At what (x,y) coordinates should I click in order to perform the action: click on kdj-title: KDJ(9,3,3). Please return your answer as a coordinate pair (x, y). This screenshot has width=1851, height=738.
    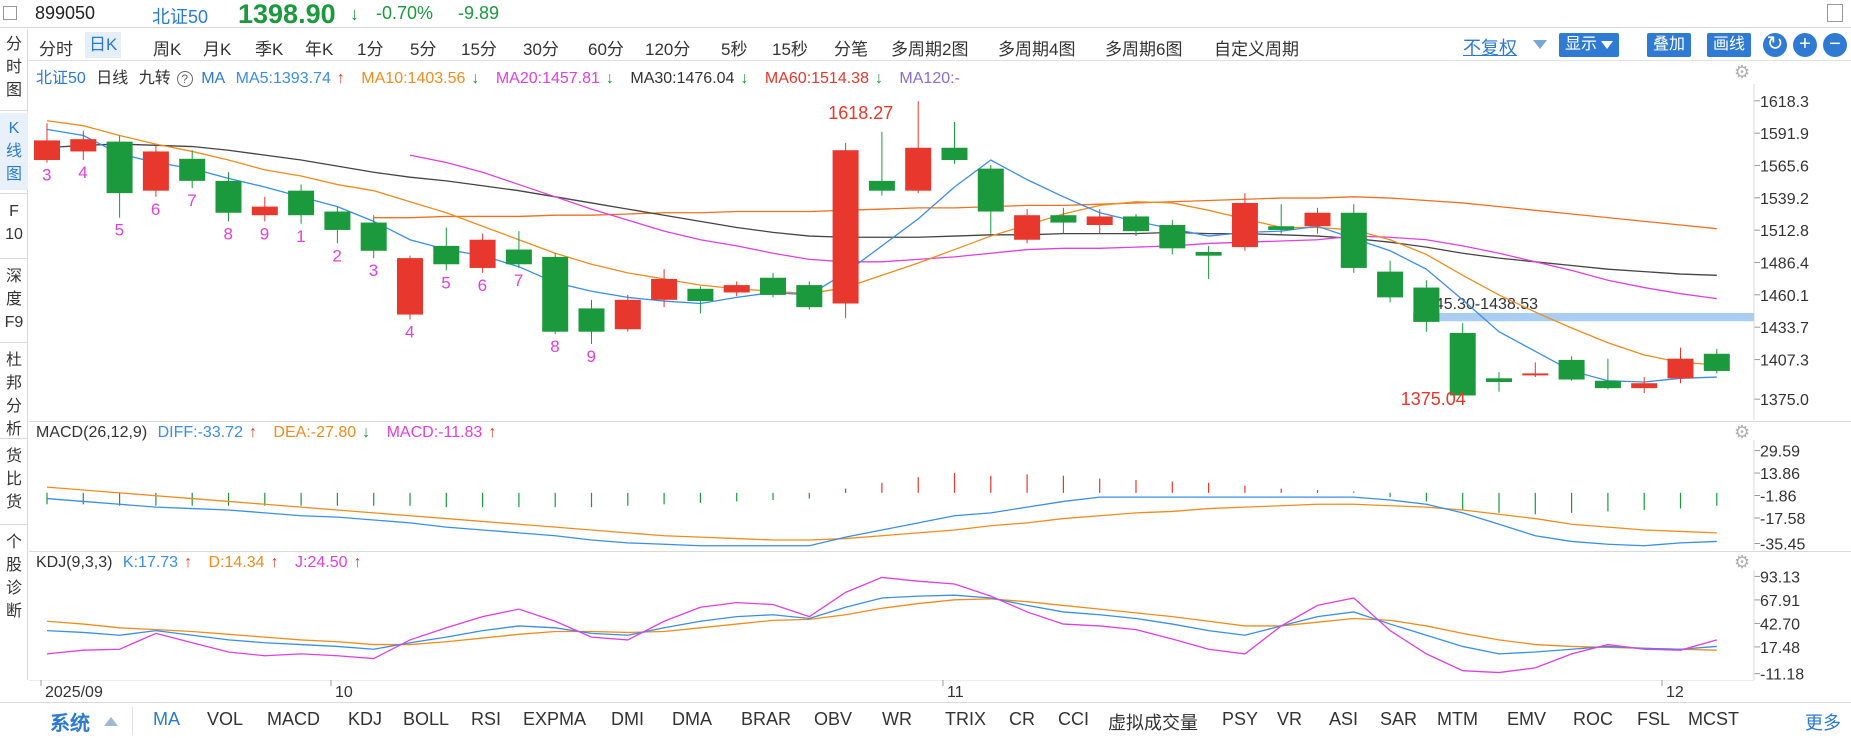
    Looking at the image, I should click on (74, 562).